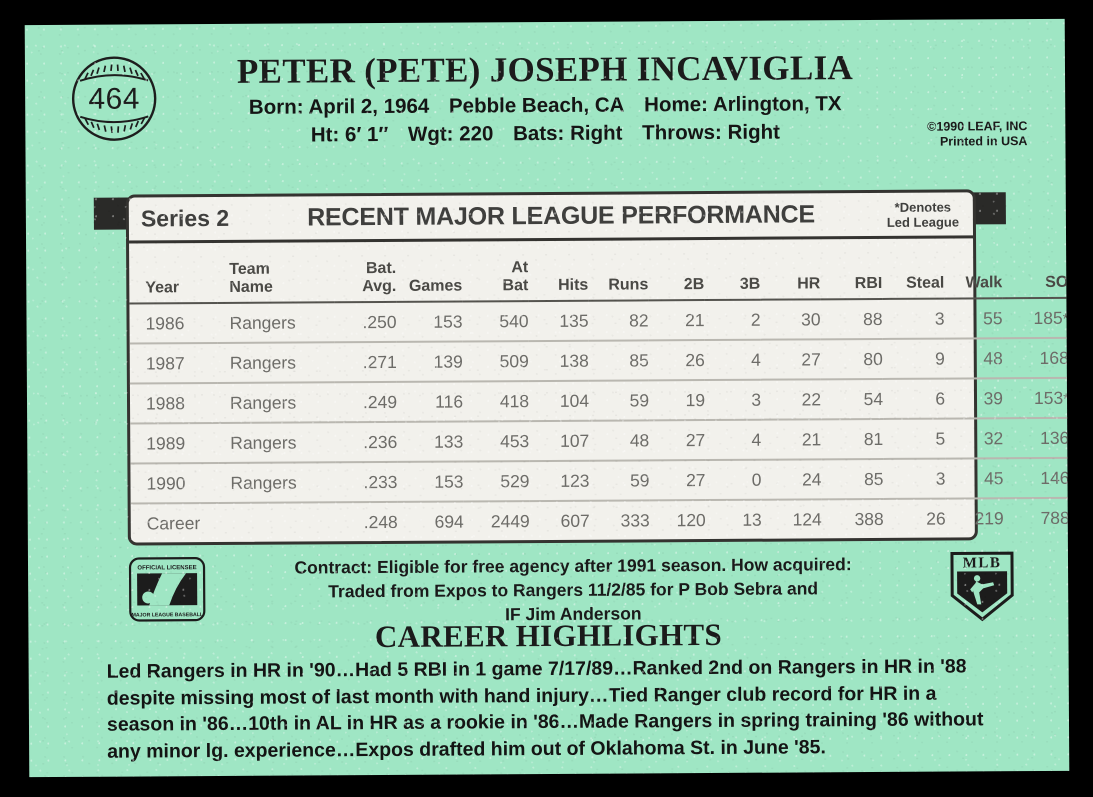 Image resolution: width=1093 pixels, height=797 pixels. What do you see at coordinates (558, 271) in the screenshot?
I see `col-header-hits: Hits` at bounding box center [558, 271].